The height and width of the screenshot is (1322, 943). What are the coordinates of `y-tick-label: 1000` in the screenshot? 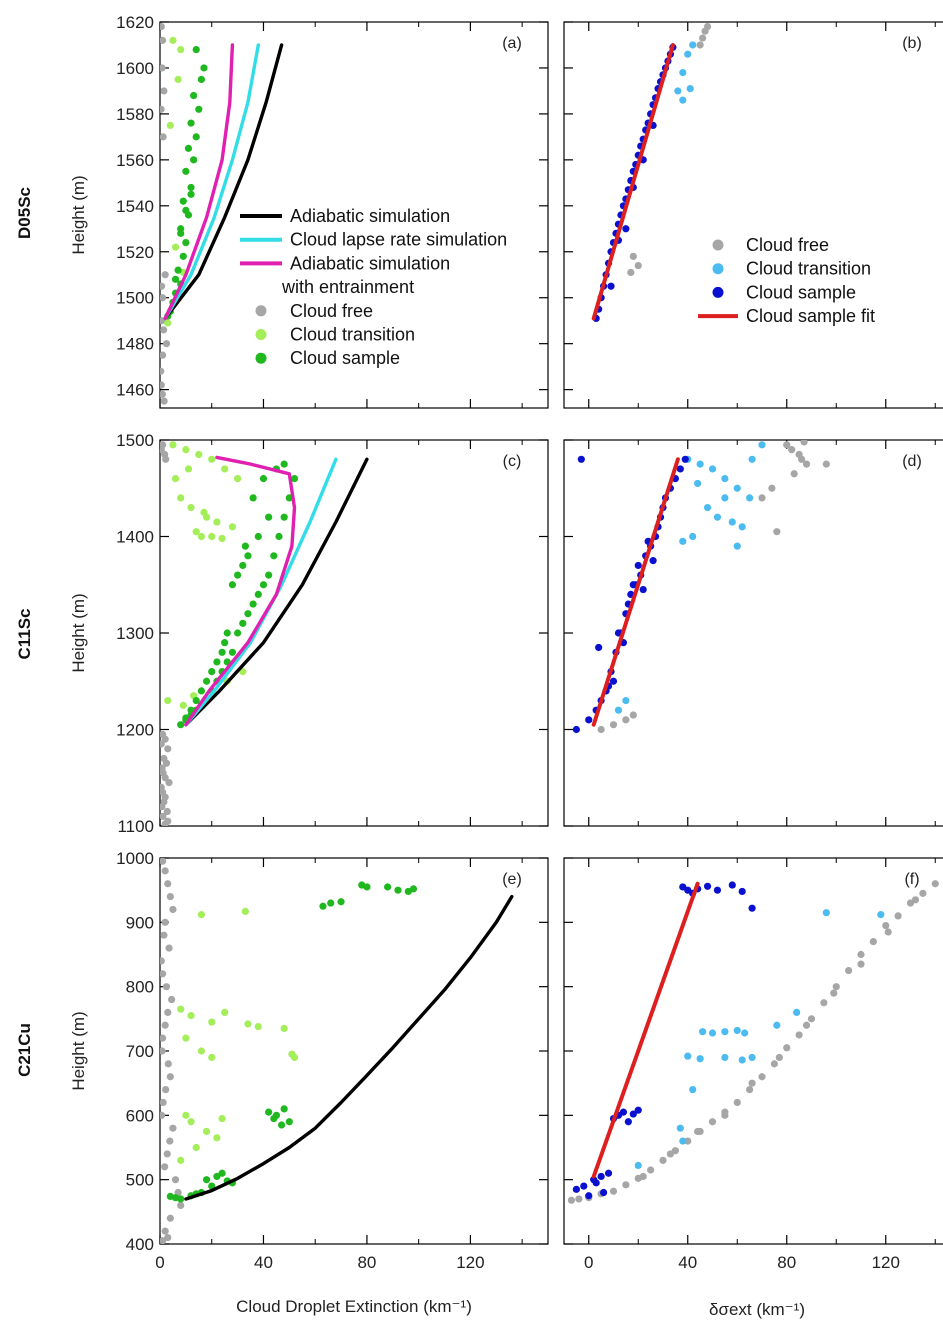 It's located at (135, 858).